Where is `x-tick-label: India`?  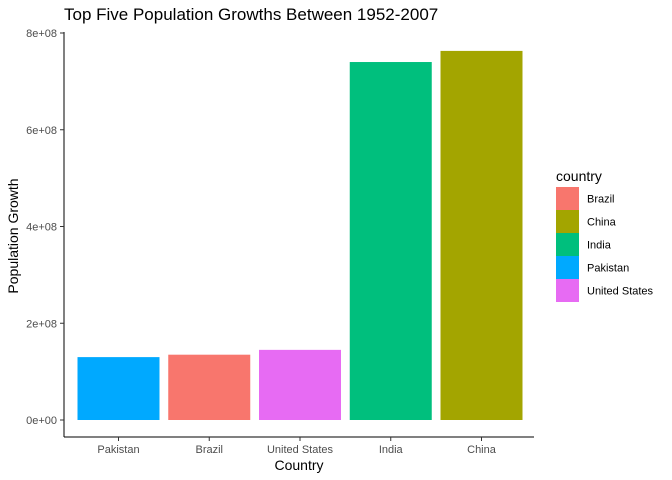 x-tick-label: India is located at coordinates (391, 450).